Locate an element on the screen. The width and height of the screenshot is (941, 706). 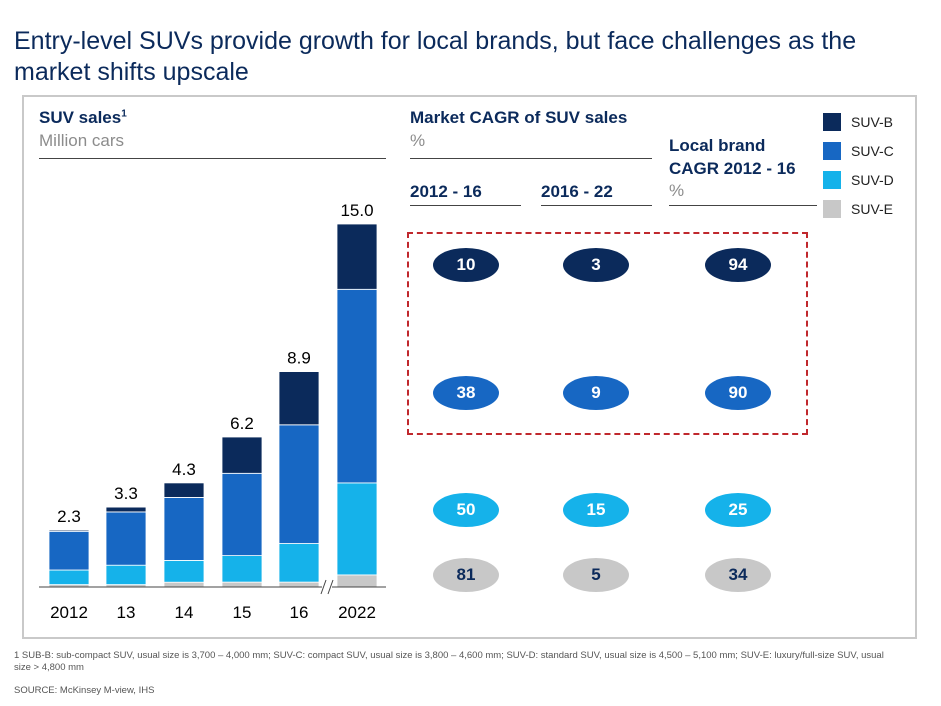
local-header-rule is located at coordinates (743, 205).